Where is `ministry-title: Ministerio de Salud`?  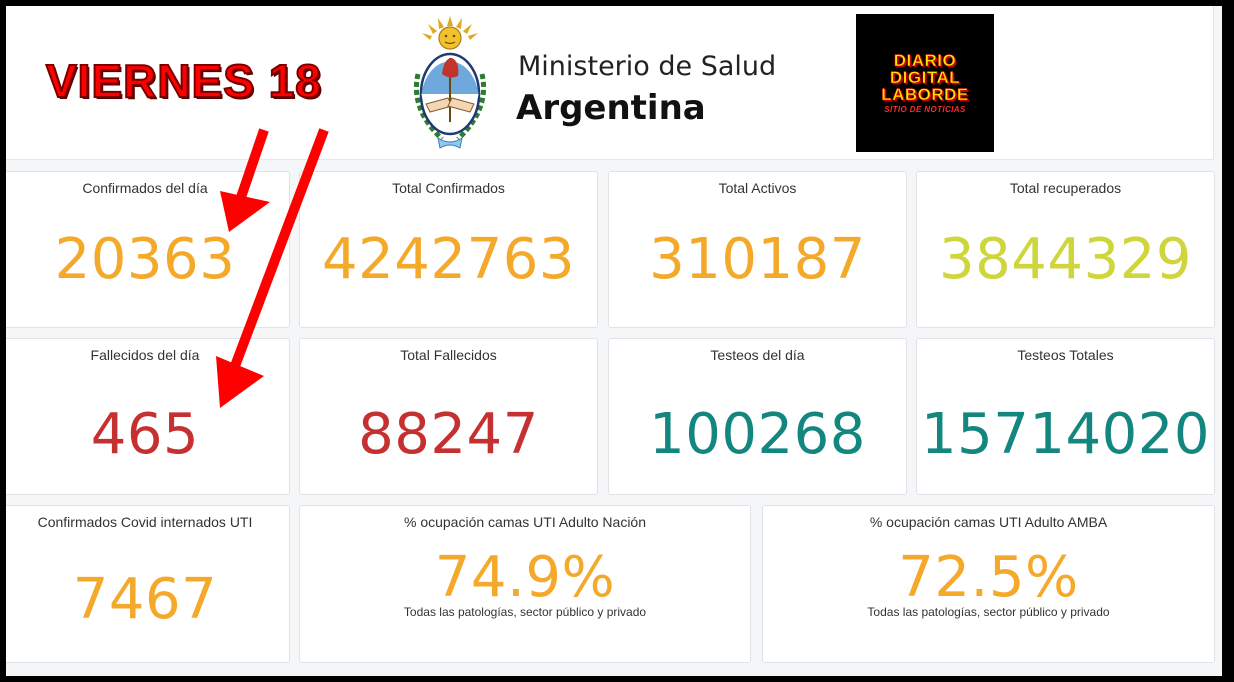
ministry-title: Ministerio de Salud is located at coordinates (647, 66).